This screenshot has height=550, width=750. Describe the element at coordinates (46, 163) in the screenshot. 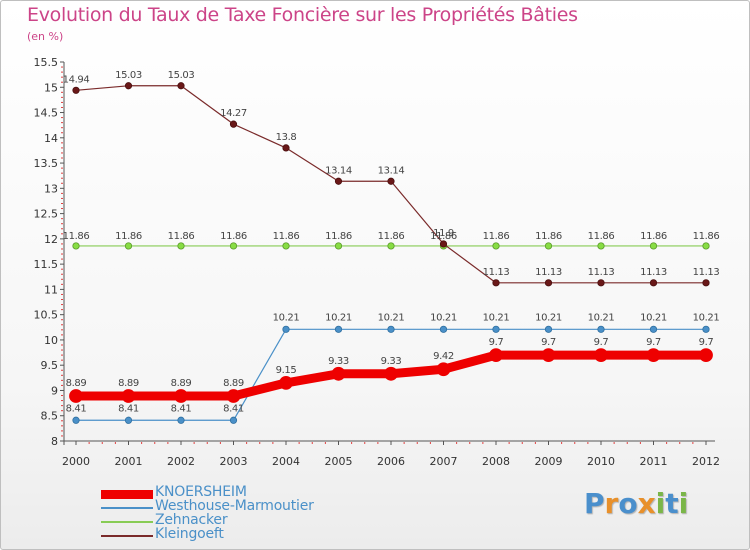

I see `y-tick-label: 13.5` at that location.